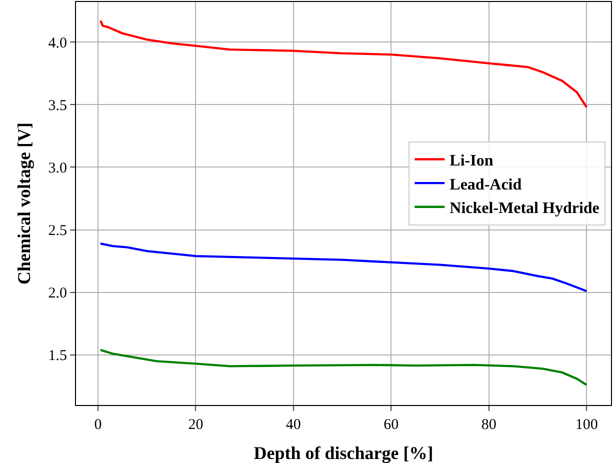 Image resolution: width=613 pixels, height=463 pixels. Describe the element at coordinates (525, 209) in the screenshot. I see `legend-label: Nickel-Metal Hydride` at that location.